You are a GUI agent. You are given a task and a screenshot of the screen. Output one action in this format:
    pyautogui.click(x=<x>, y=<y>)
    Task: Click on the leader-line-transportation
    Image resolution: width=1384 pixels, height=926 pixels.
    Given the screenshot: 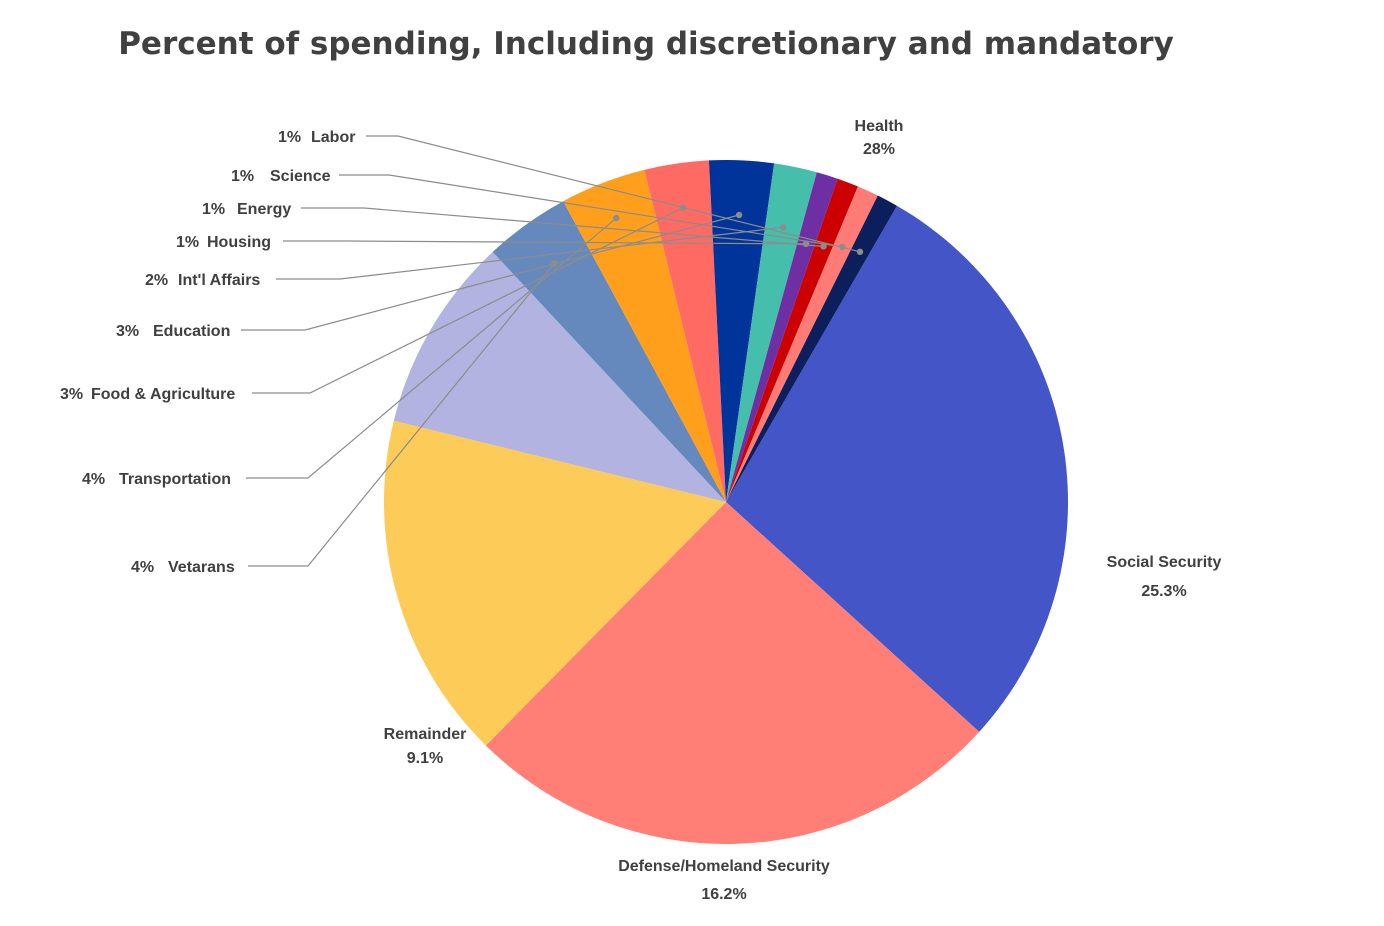 What is the action you would take?
    pyautogui.click(x=431, y=348)
    